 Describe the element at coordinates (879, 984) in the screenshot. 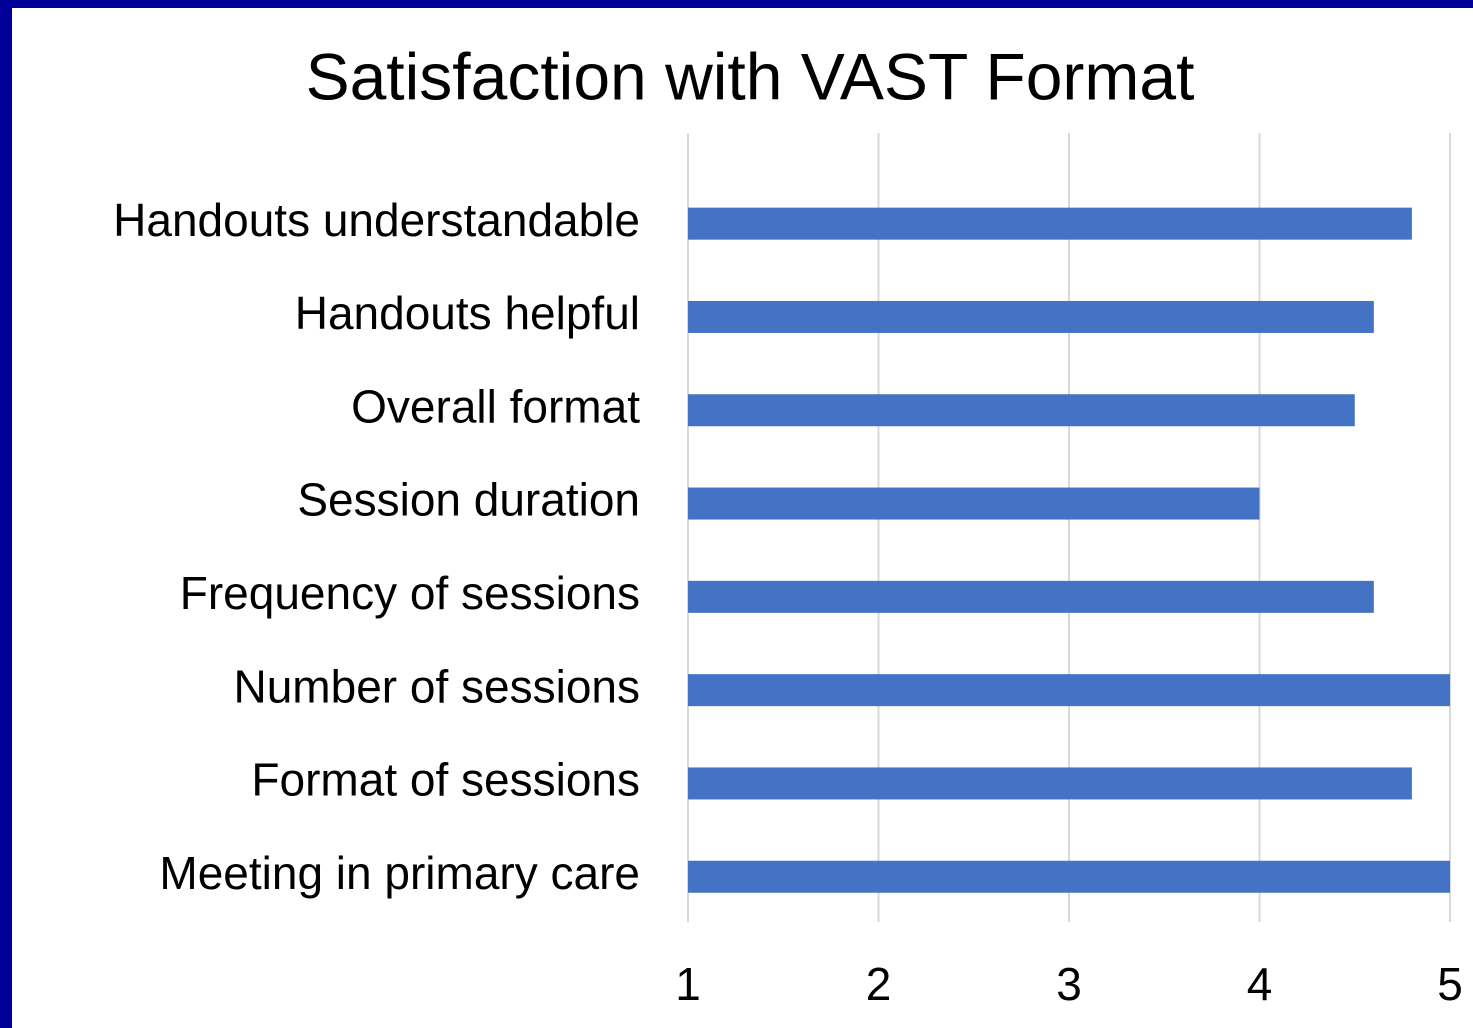

I see `x-tick-label: 2` at that location.